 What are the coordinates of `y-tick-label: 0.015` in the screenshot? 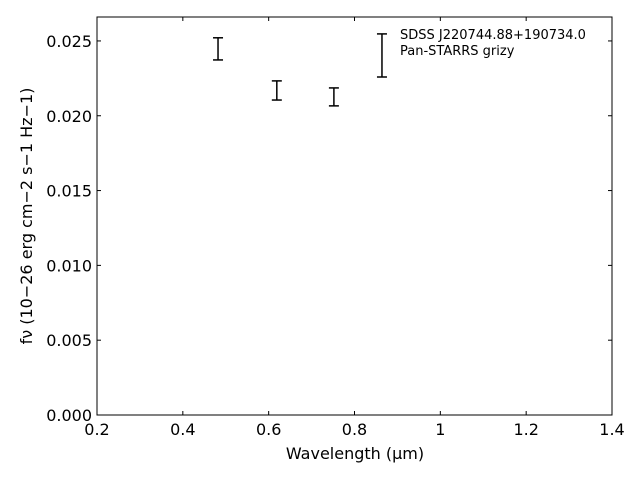 It's located at (69, 191).